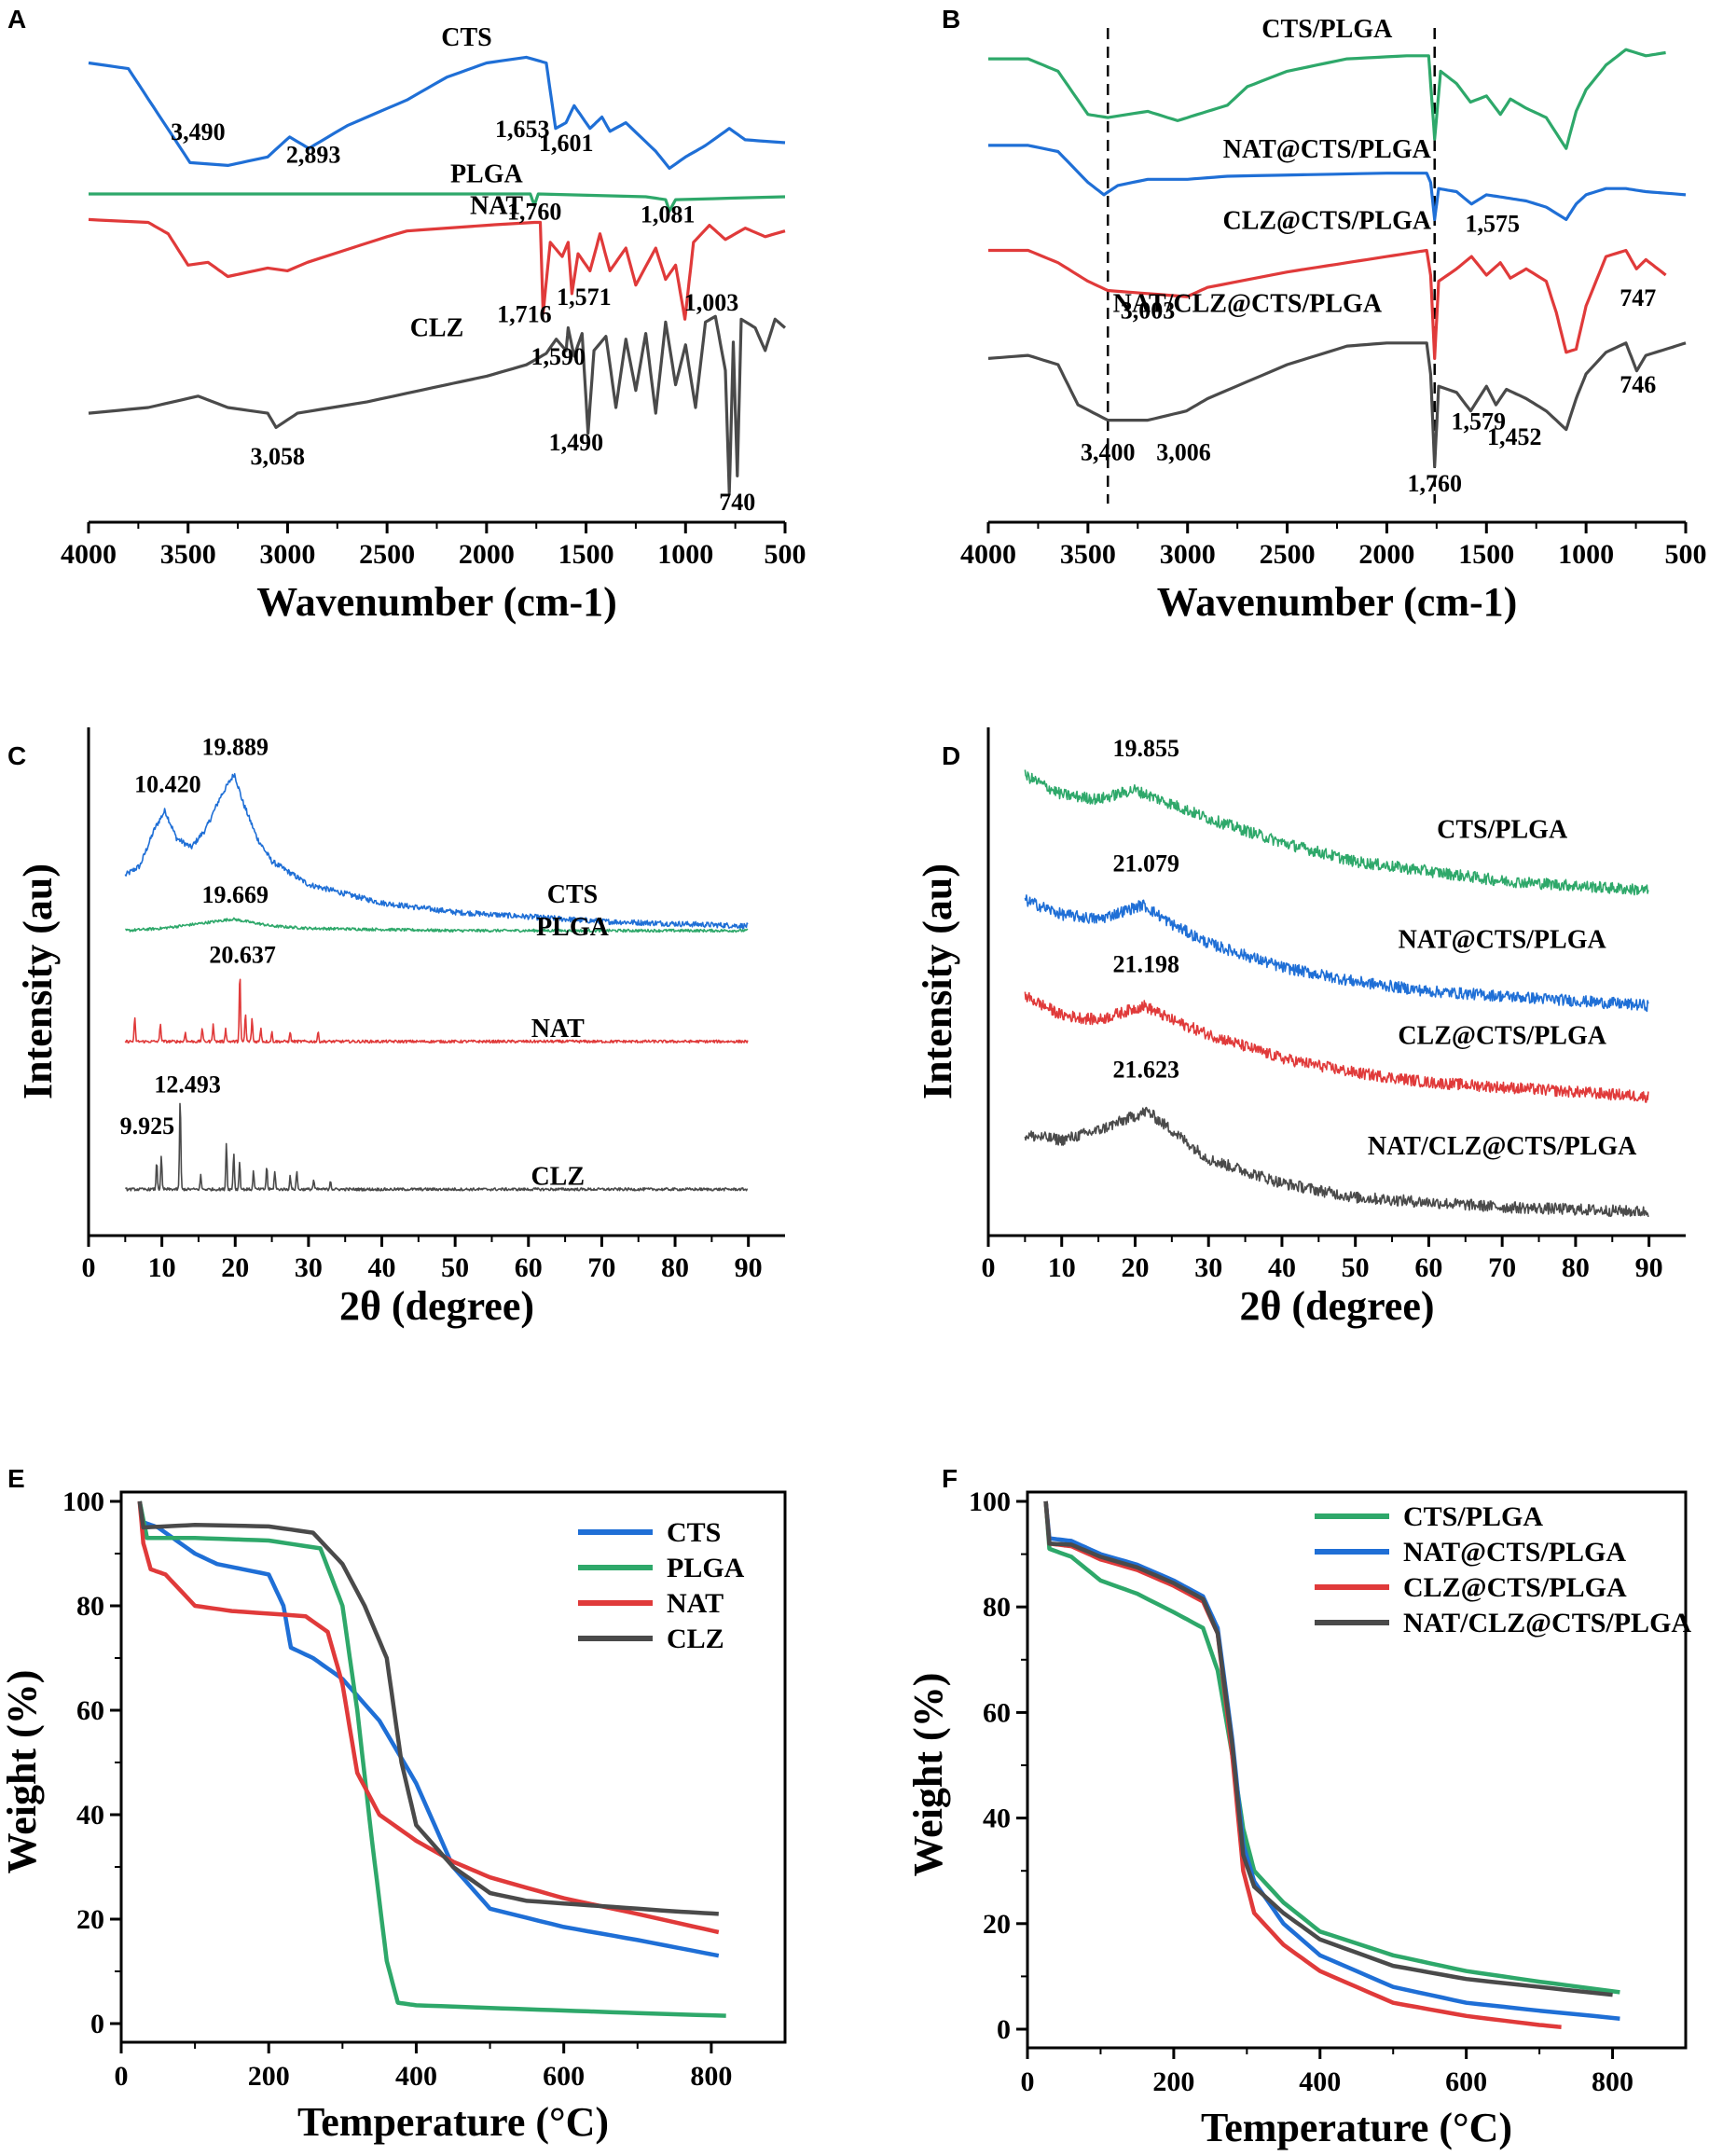 Image resolution: width=1723 pixels, height=2156 pixels. I want to click on x-tick-label: 1000, so click(685, 554).